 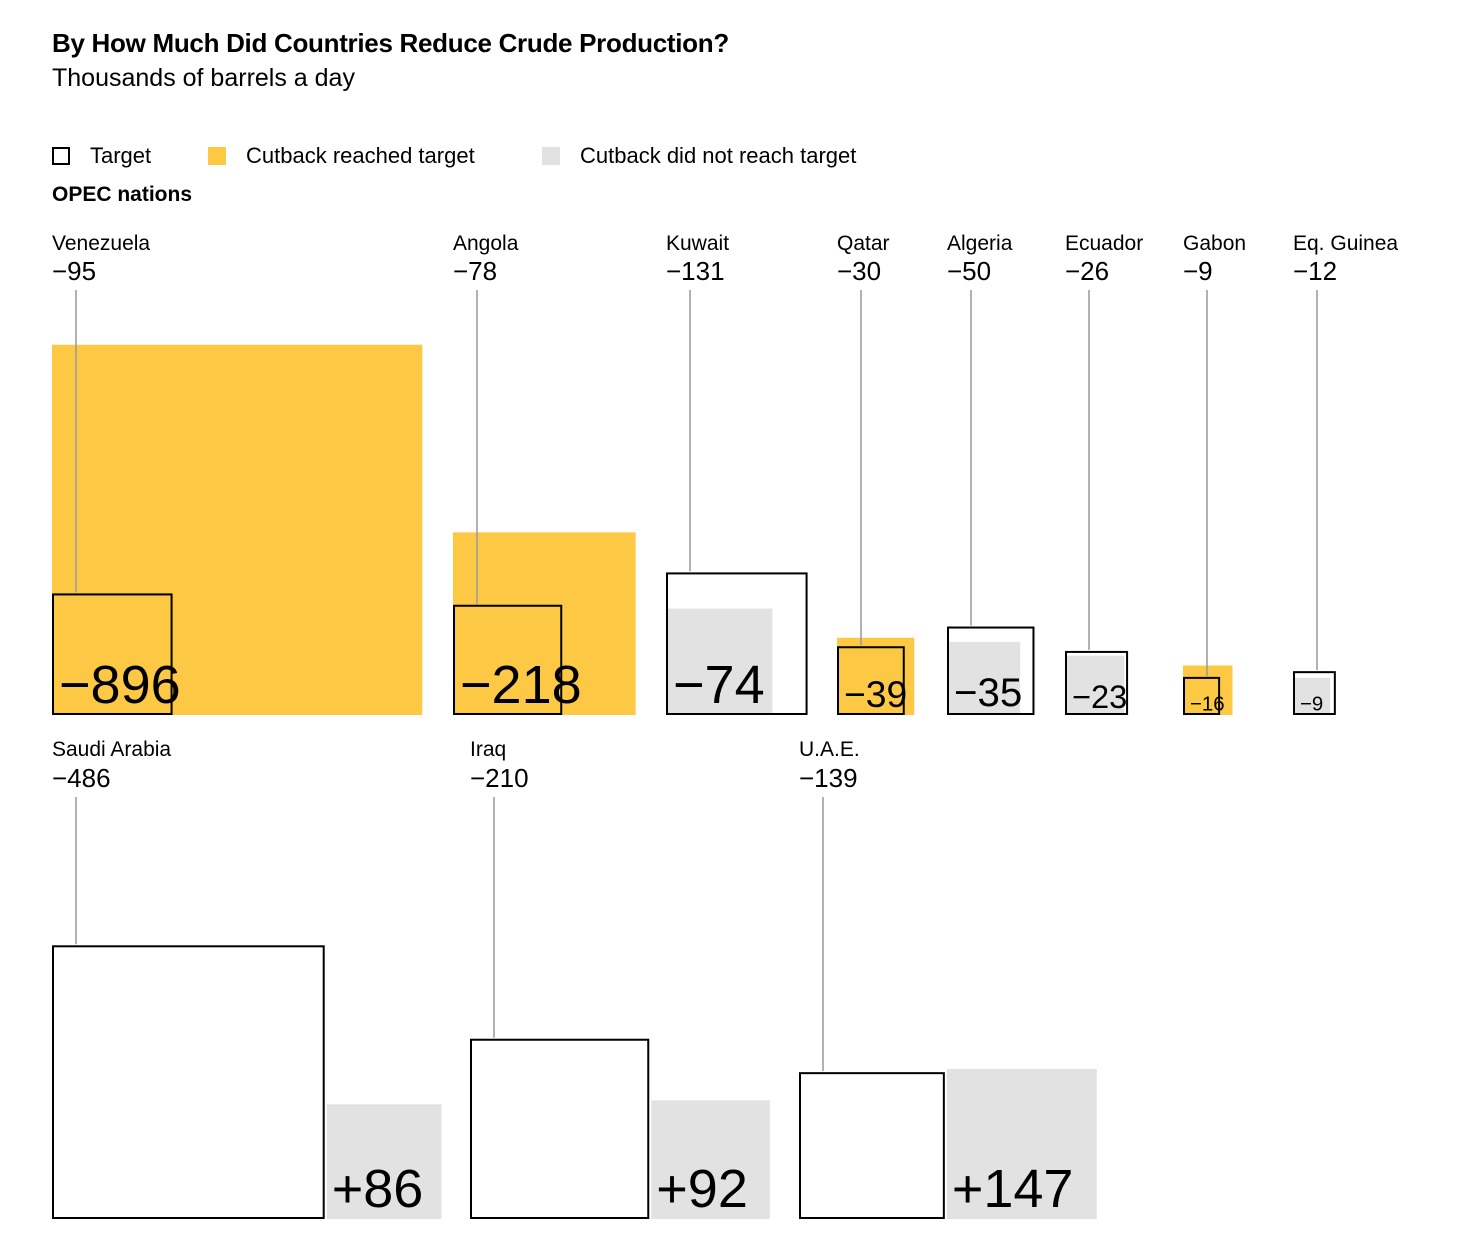 What do you see at coordinates (1345, 474) in the screenshot?
I see `country-group-eq-guinea: Eq. Guinea−12 −9` at bounding box center [1345, 474].